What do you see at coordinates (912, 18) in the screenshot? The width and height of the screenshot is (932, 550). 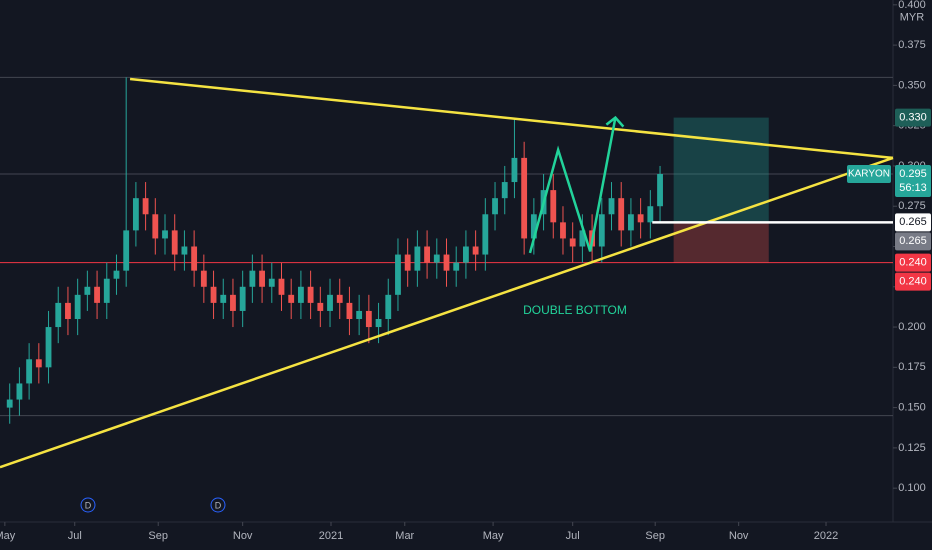 I see `currency: MYR` at bounding box center [912, 18].